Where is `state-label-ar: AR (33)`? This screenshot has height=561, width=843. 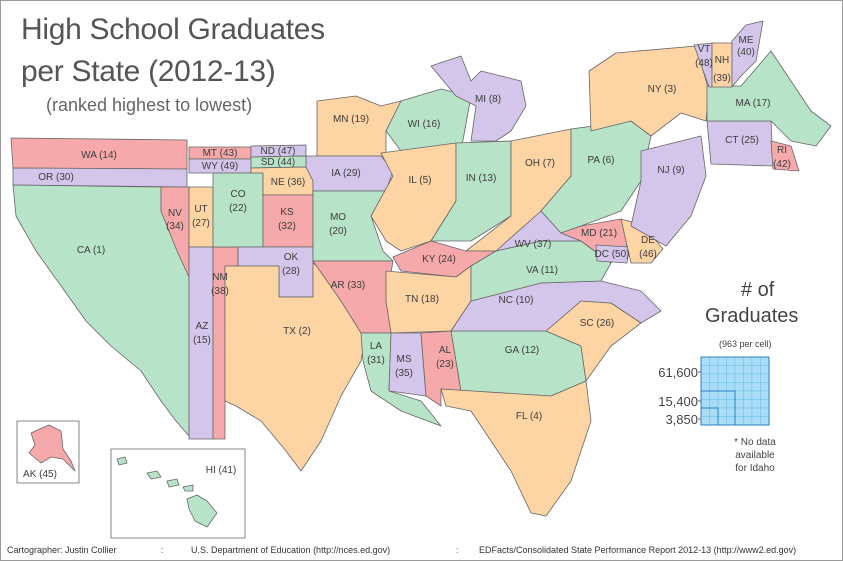
state-label-ar: AR (33) is located at coordinates (348, 285).